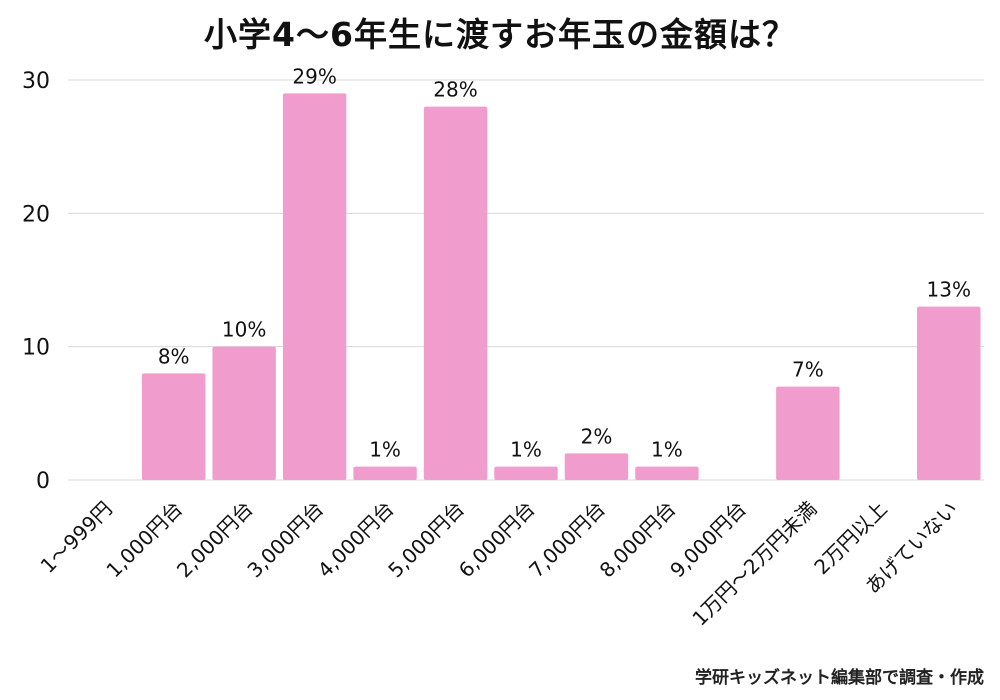 The width and height of the screenshot is (1000, 700). I want to click on x-tick-label: 2,000円台, so click(215, 540).